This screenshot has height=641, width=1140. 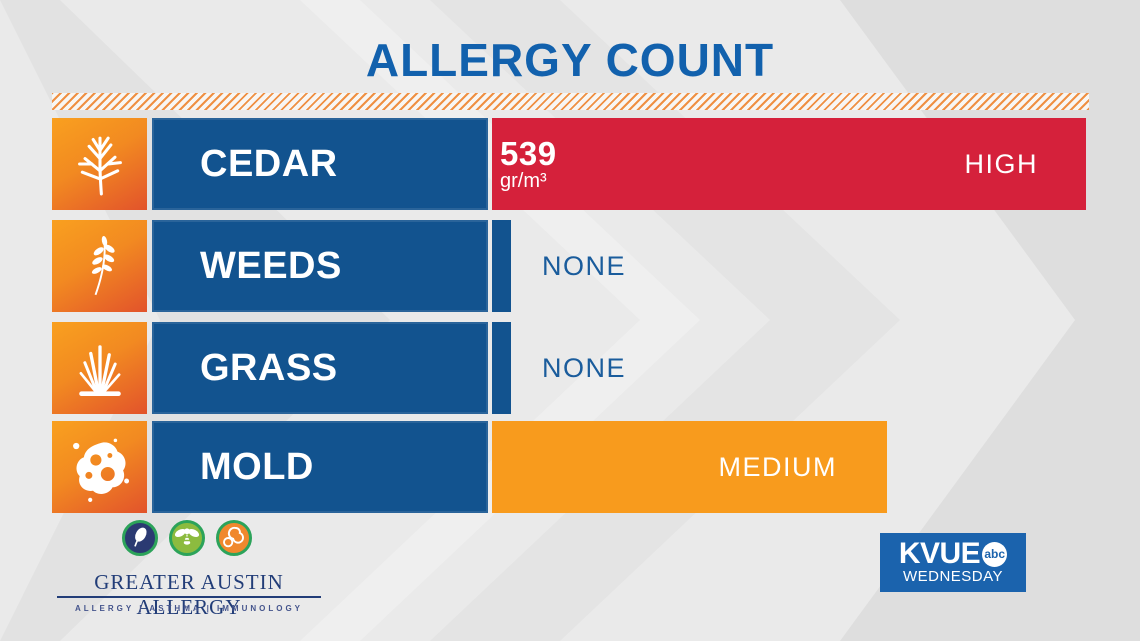 What do you see at coordinates (1001, 163) in the screenshot?
I see `cedar-level-label: HIGH` at bounding box center [1001, 163].